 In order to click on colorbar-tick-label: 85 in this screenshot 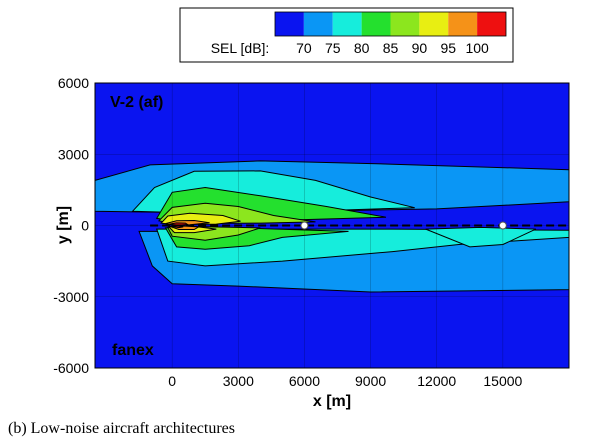, I will do `click(391, 48)`.